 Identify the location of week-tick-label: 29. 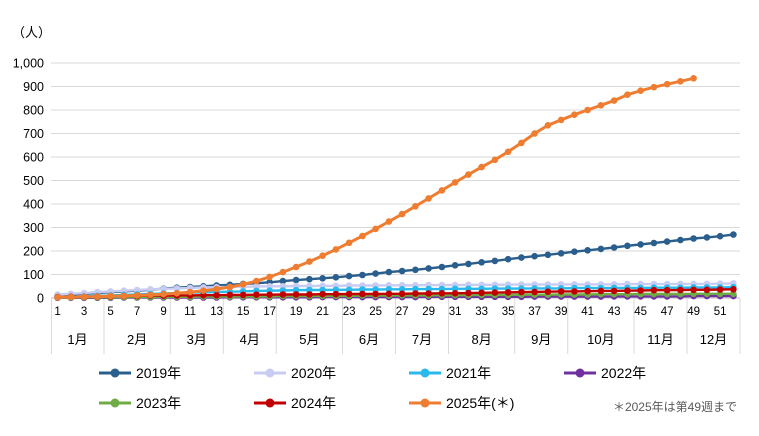
(428, 312).